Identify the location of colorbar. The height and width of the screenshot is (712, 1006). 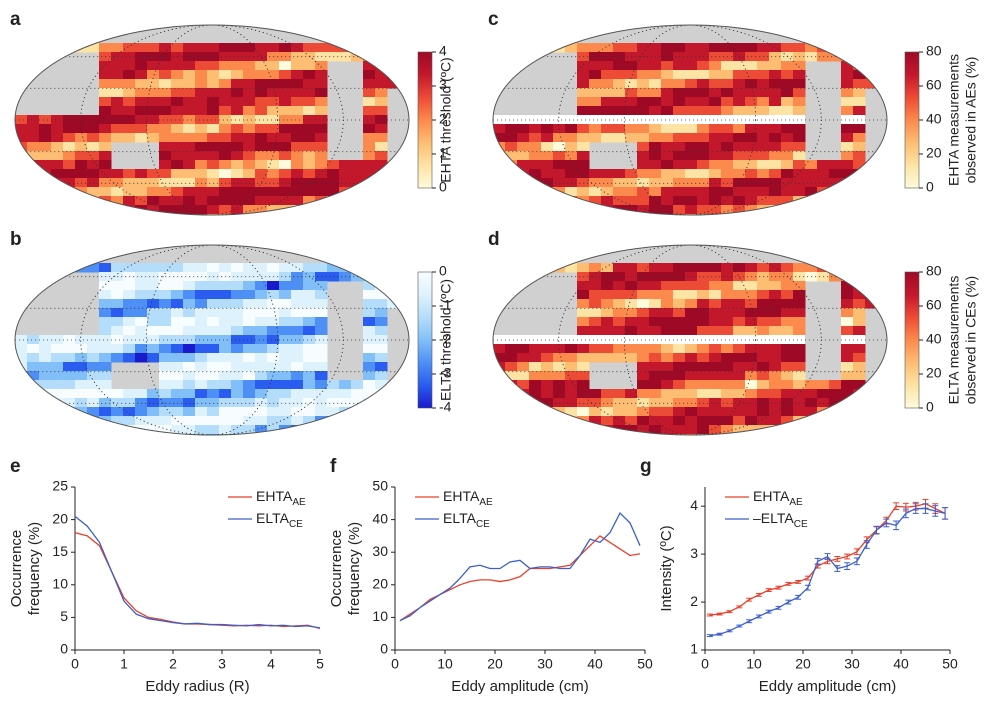
(425, 120).